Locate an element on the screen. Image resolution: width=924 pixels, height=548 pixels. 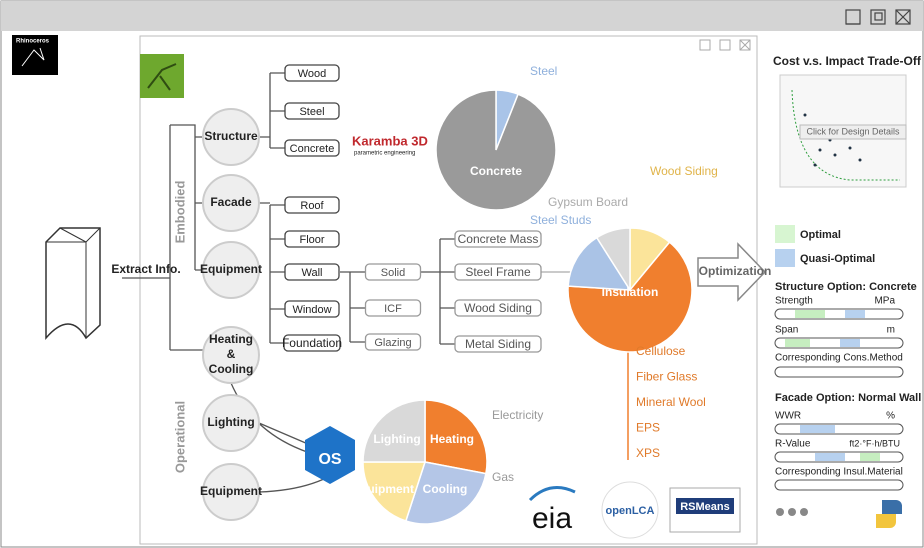
node-label: Lighting is located at coordinates (230, 422).